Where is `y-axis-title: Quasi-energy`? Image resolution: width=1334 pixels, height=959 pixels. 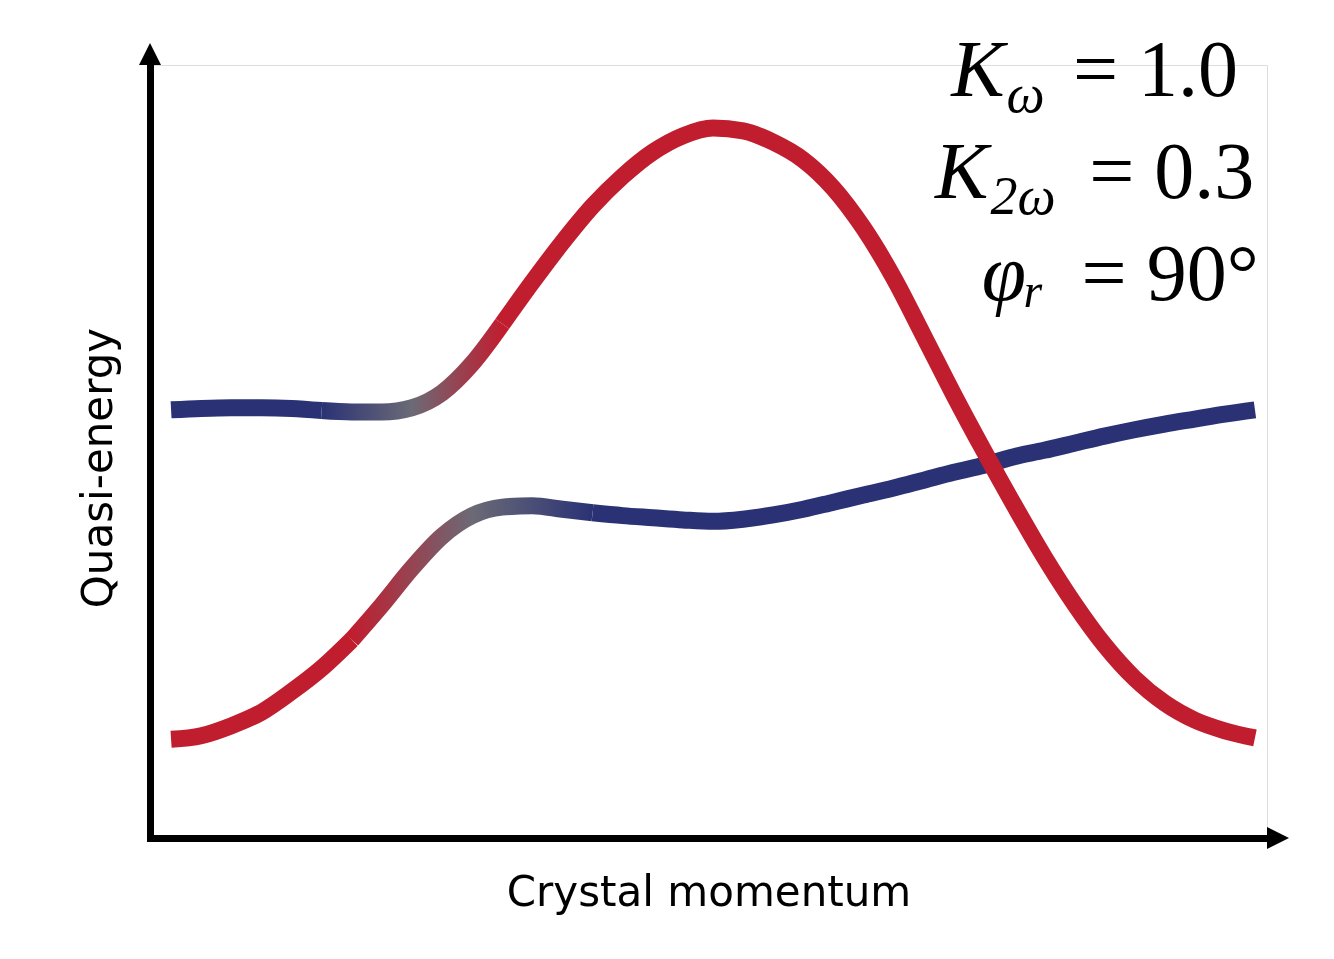
y-axis-title: Quasi-energy is located at coordinates (97, 468).